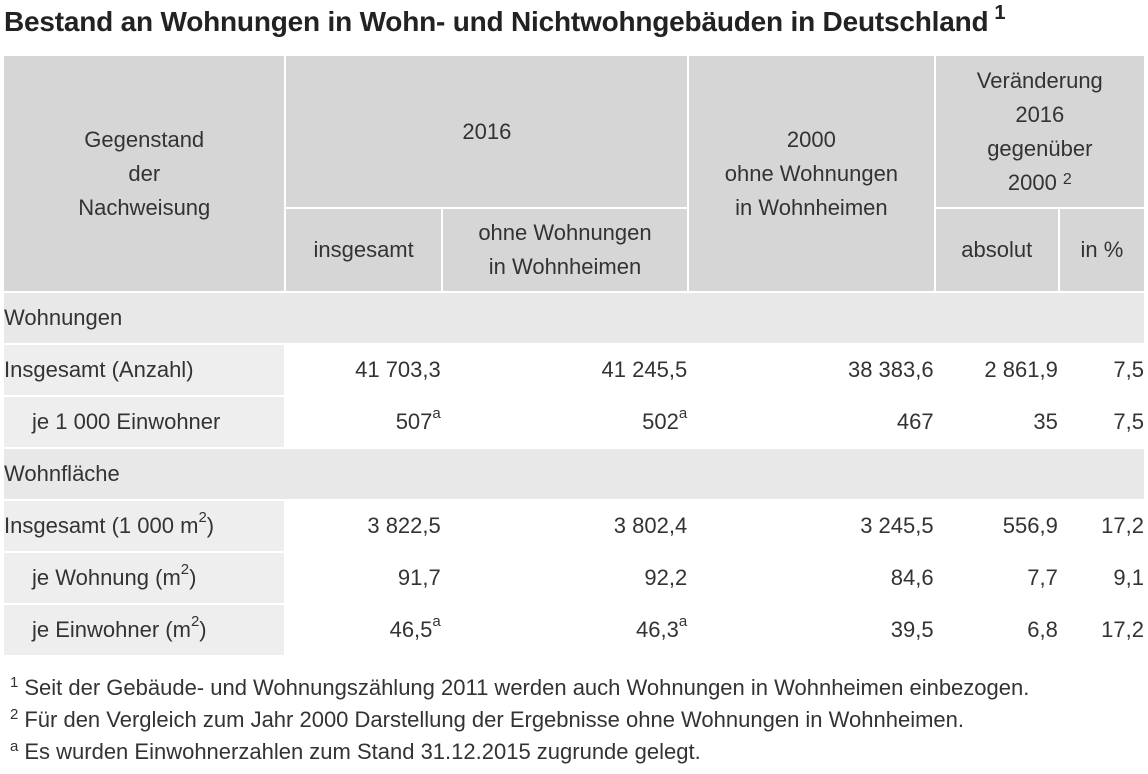 The height and width of the screenshot is (774, 1148). Describe the element at coordinates (996, 526) in the screenshot. I see `cell-absolute: 556,9` at that location.